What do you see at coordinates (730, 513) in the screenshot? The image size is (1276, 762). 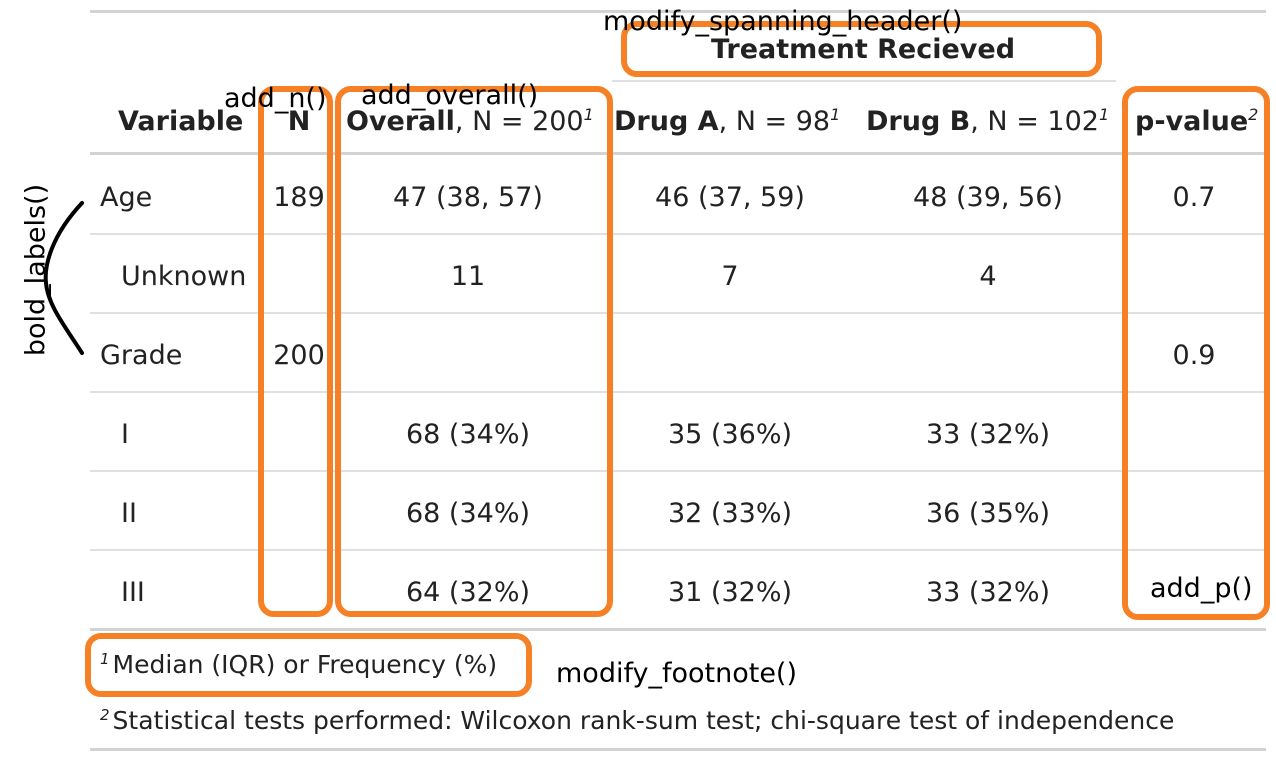 I see `cell-drug-a: 32 (33%)` at bounding box center [730, 513].